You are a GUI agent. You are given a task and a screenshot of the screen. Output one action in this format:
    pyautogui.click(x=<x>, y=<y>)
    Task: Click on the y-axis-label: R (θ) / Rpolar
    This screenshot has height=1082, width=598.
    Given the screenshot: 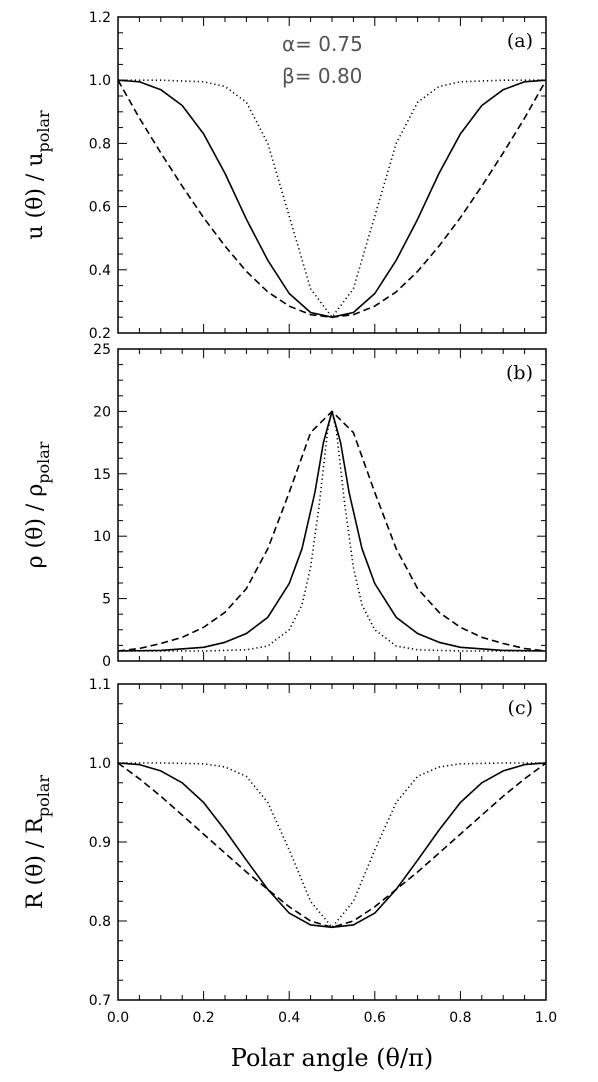 What is the action you would take?
    pyautogui.click(x=38, y=842)
    